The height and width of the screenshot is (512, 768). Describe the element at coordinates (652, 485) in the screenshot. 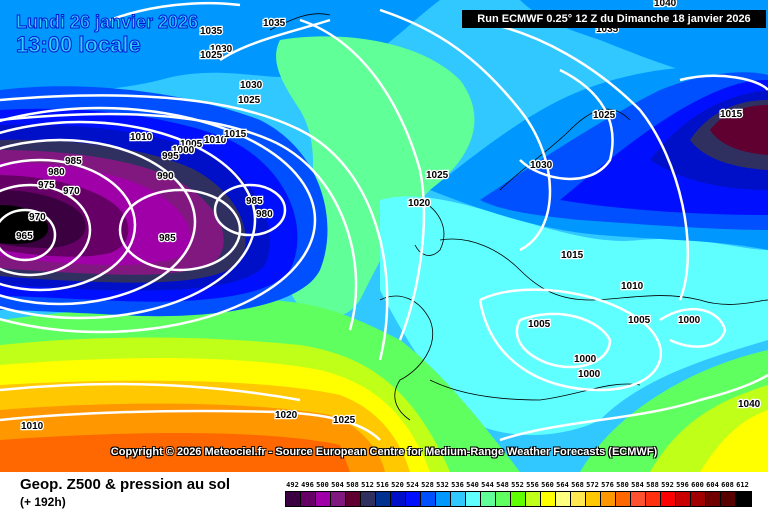

I see `legend-value: 588` at that location.